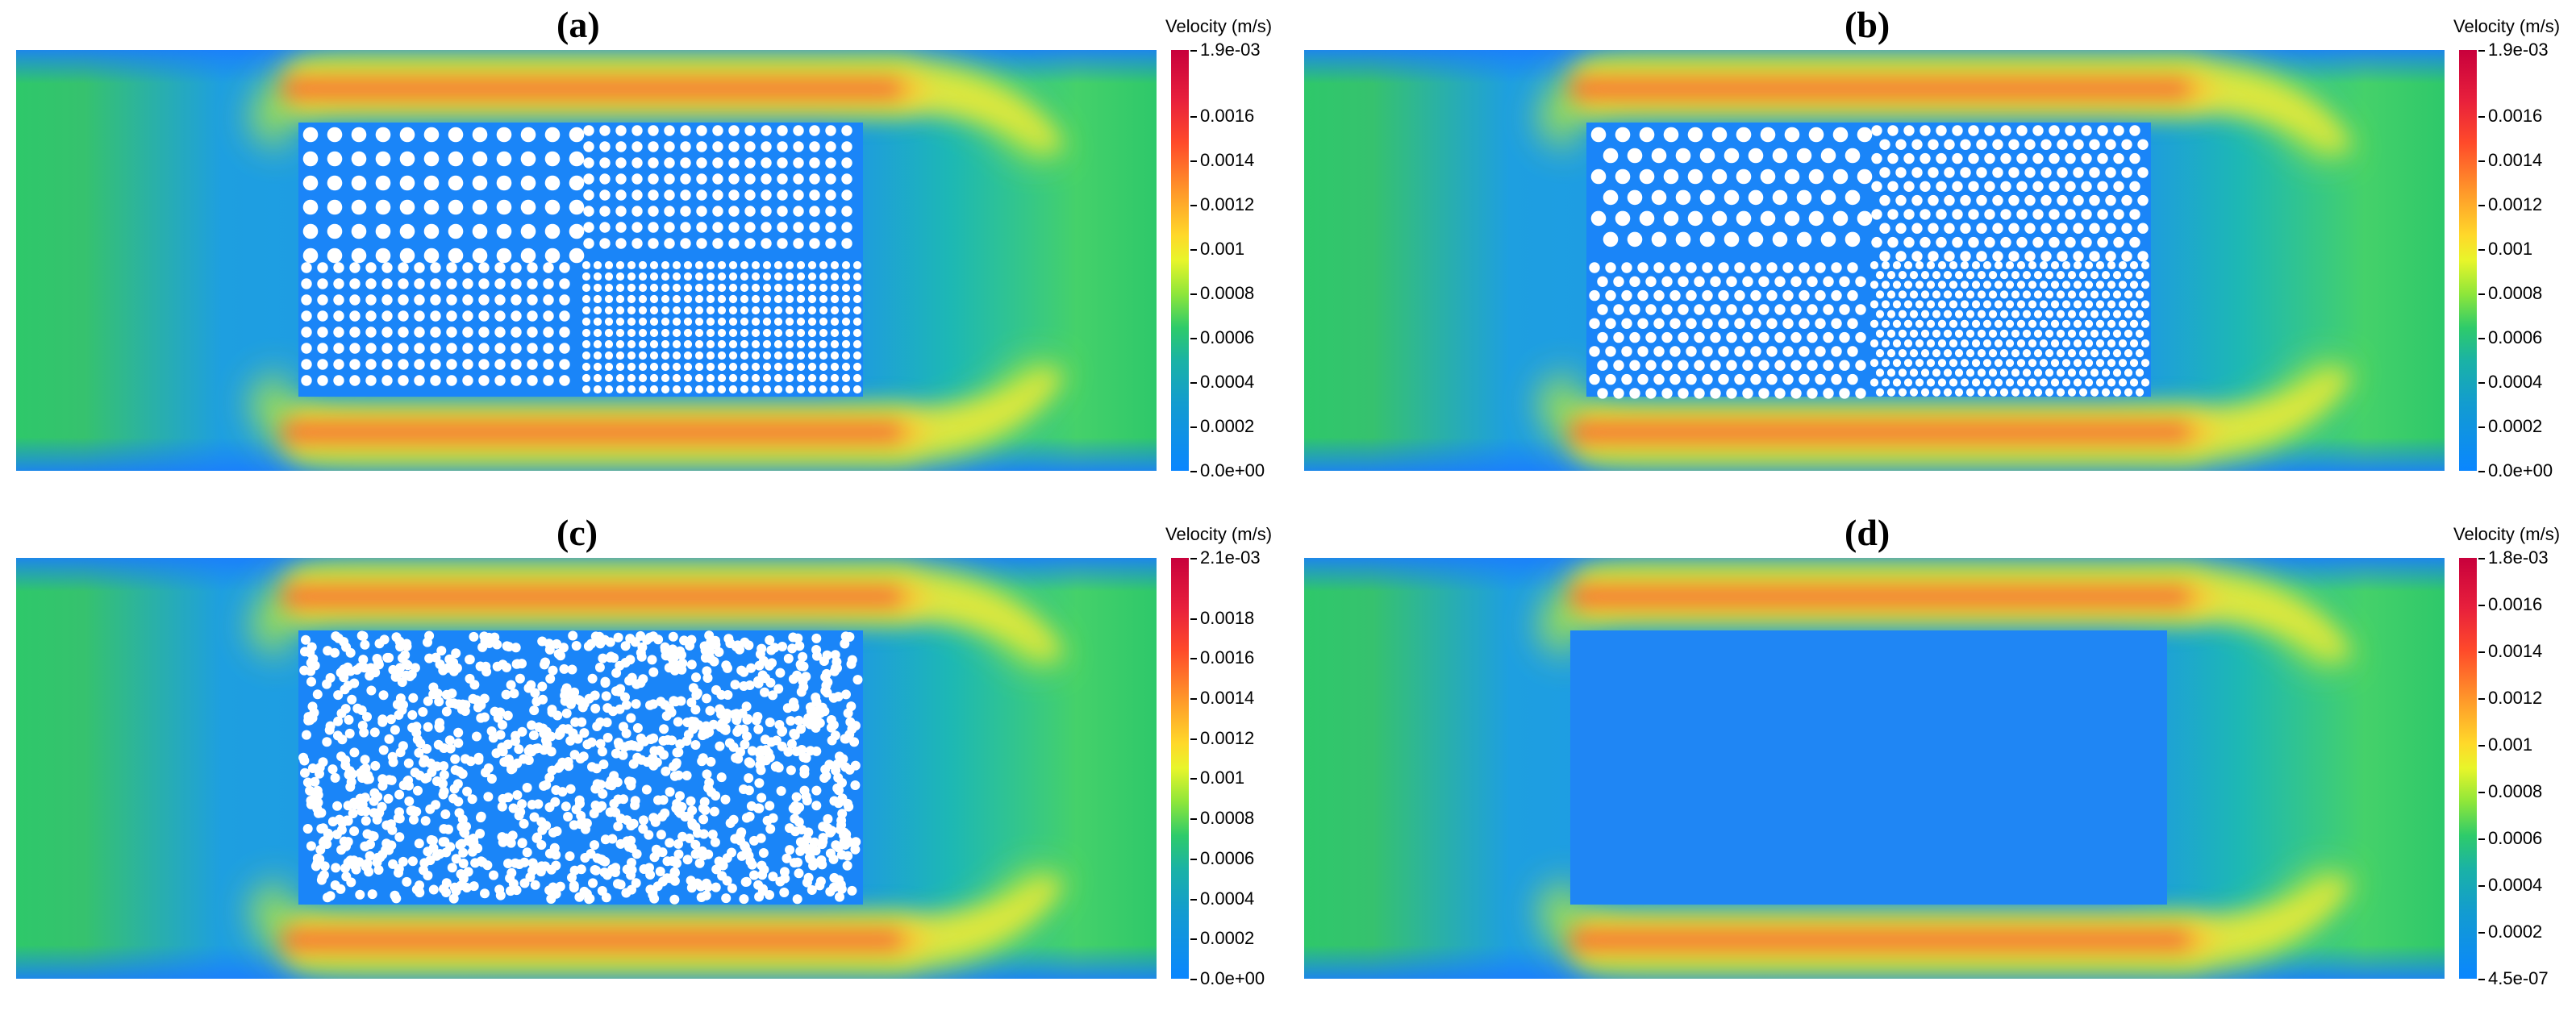 The height and width of the screenshot is (1015, 2576). What do you see at coordinates (1225, 557) in the screenshot?
I see `colorbar-tick-label: 2.1e-03` at bounding box center [1225, 557].